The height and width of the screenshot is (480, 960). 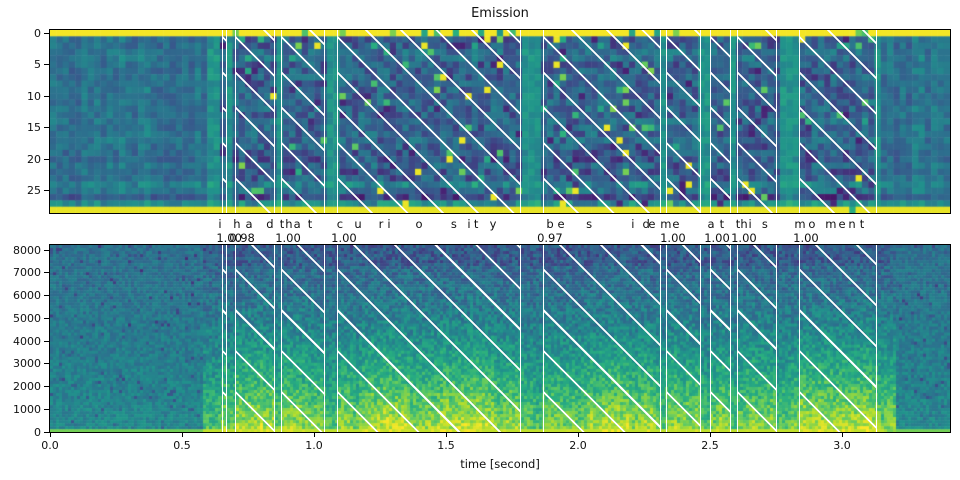 I want to click on spectrogram-ytick-label: 2000, so click(x=27, y=387).